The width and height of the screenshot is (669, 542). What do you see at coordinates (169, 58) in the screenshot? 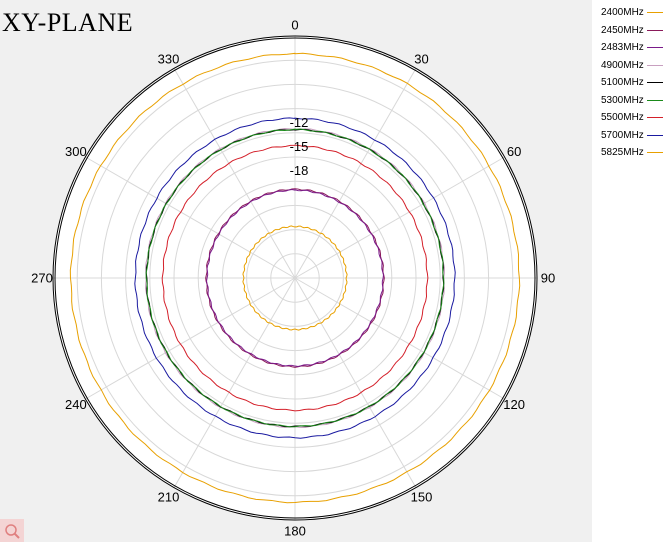
I see `angle-tick-label: 330` at bounding box center [169, 58].